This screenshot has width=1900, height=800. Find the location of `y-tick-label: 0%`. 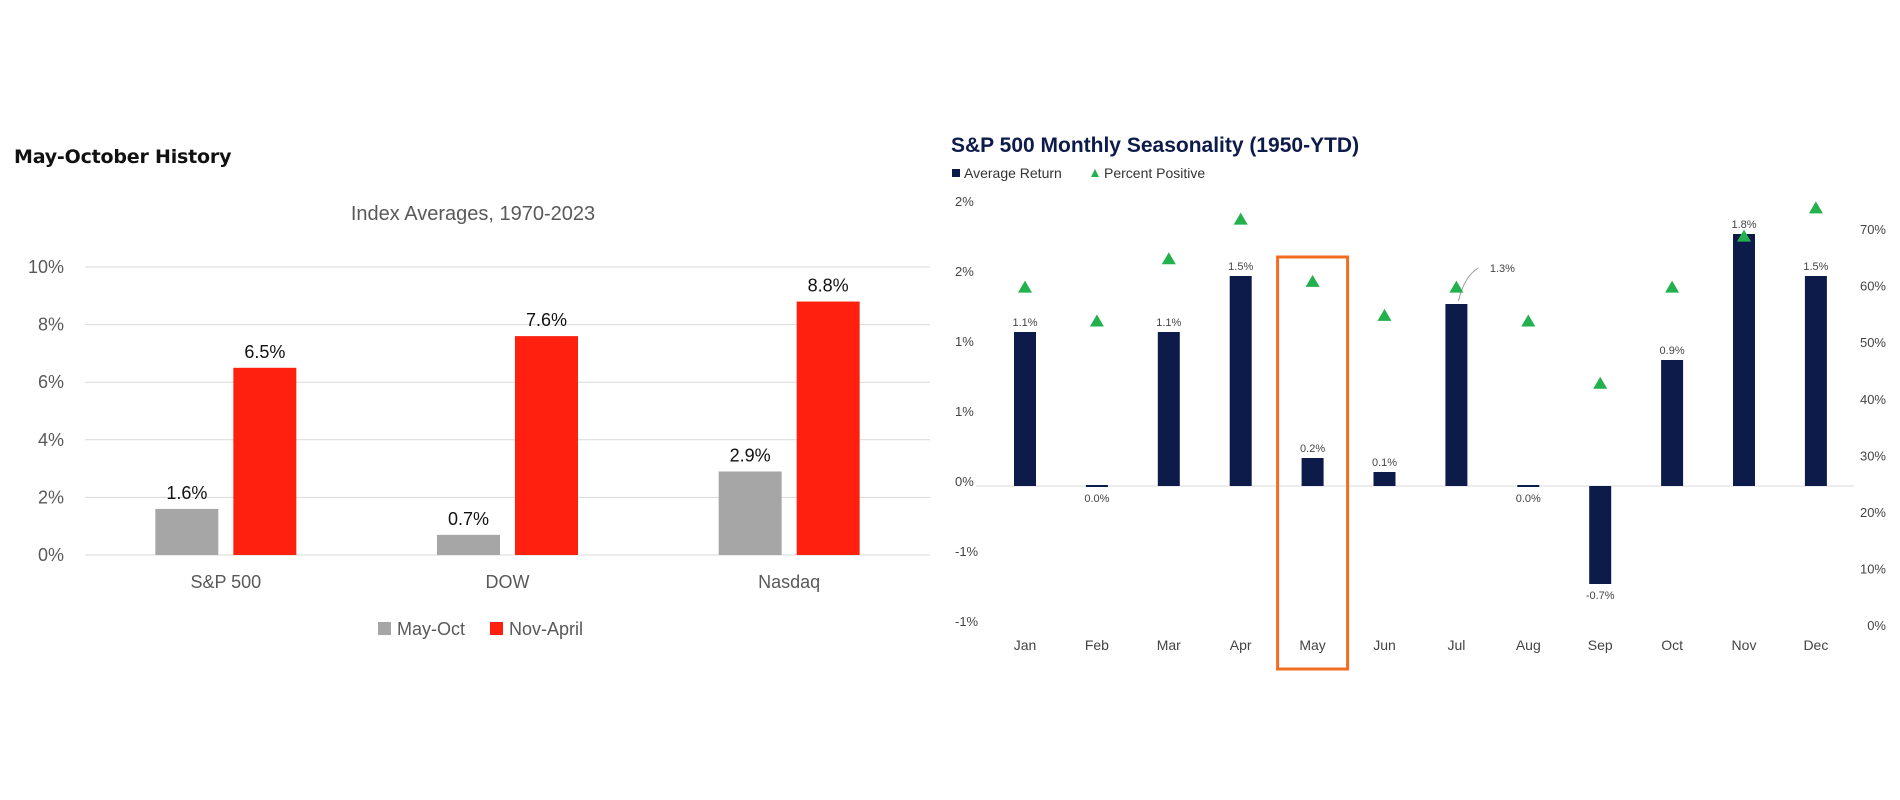

y-tick-label: 0% is located at coordinates (51, 555).